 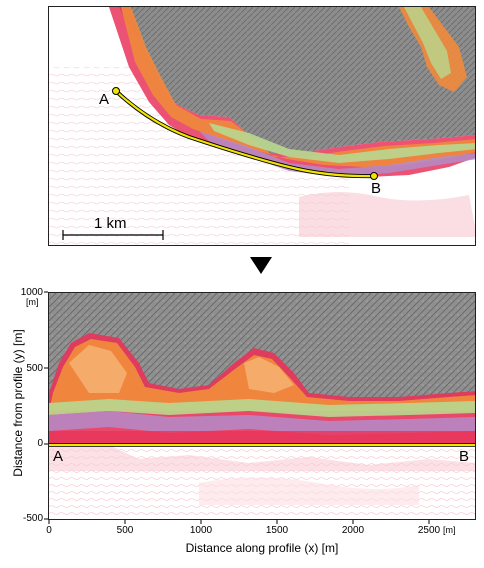 I want to click on x-axis-unit: [m], so click(x=449, y=530).